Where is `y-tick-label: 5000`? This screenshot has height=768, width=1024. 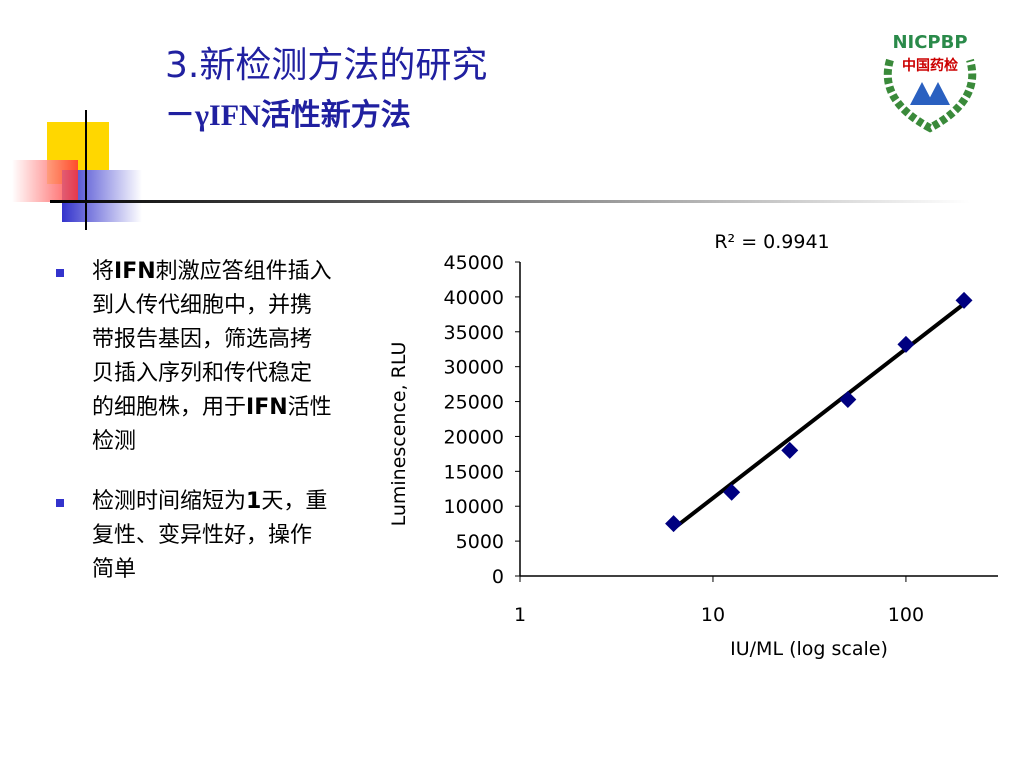
y-tick-label: 5000 is located at coordinates (480, 542).